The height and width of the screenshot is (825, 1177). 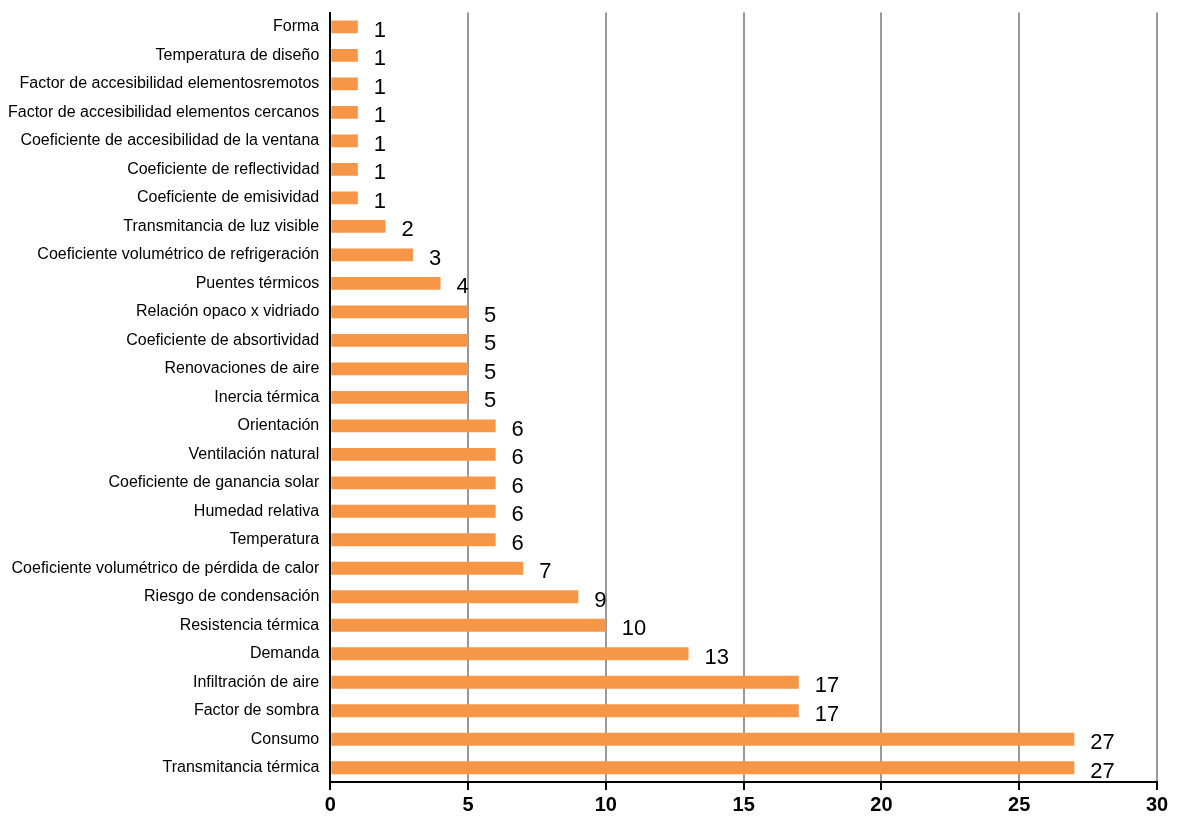 I want to click on y-tick-label: Coeficiente de accesibilidad de la ventana, so click(x=170, y=140).